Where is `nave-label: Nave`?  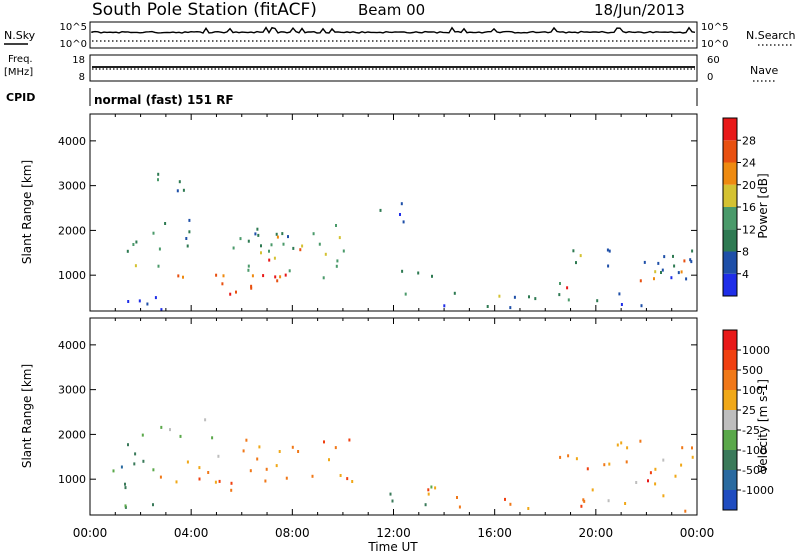
nave-label: Nave is located at coordinates (764, 70).